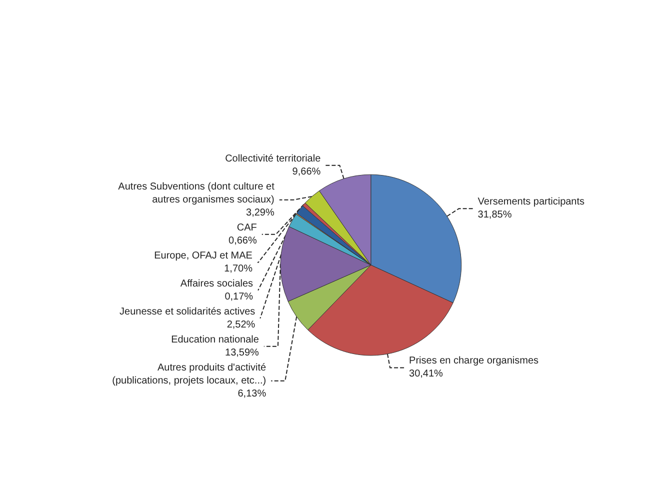 The width and height of the screenshot is (664, 492). What do you see at coordinates (260, 212) in the screenshot?
I see `data-label: 3,29%` at bounding box center [260, 212].